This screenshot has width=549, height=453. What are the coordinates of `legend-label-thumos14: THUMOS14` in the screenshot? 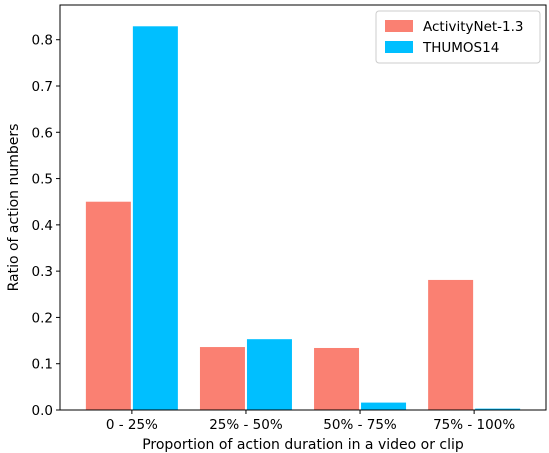 It's located at (460, 48).